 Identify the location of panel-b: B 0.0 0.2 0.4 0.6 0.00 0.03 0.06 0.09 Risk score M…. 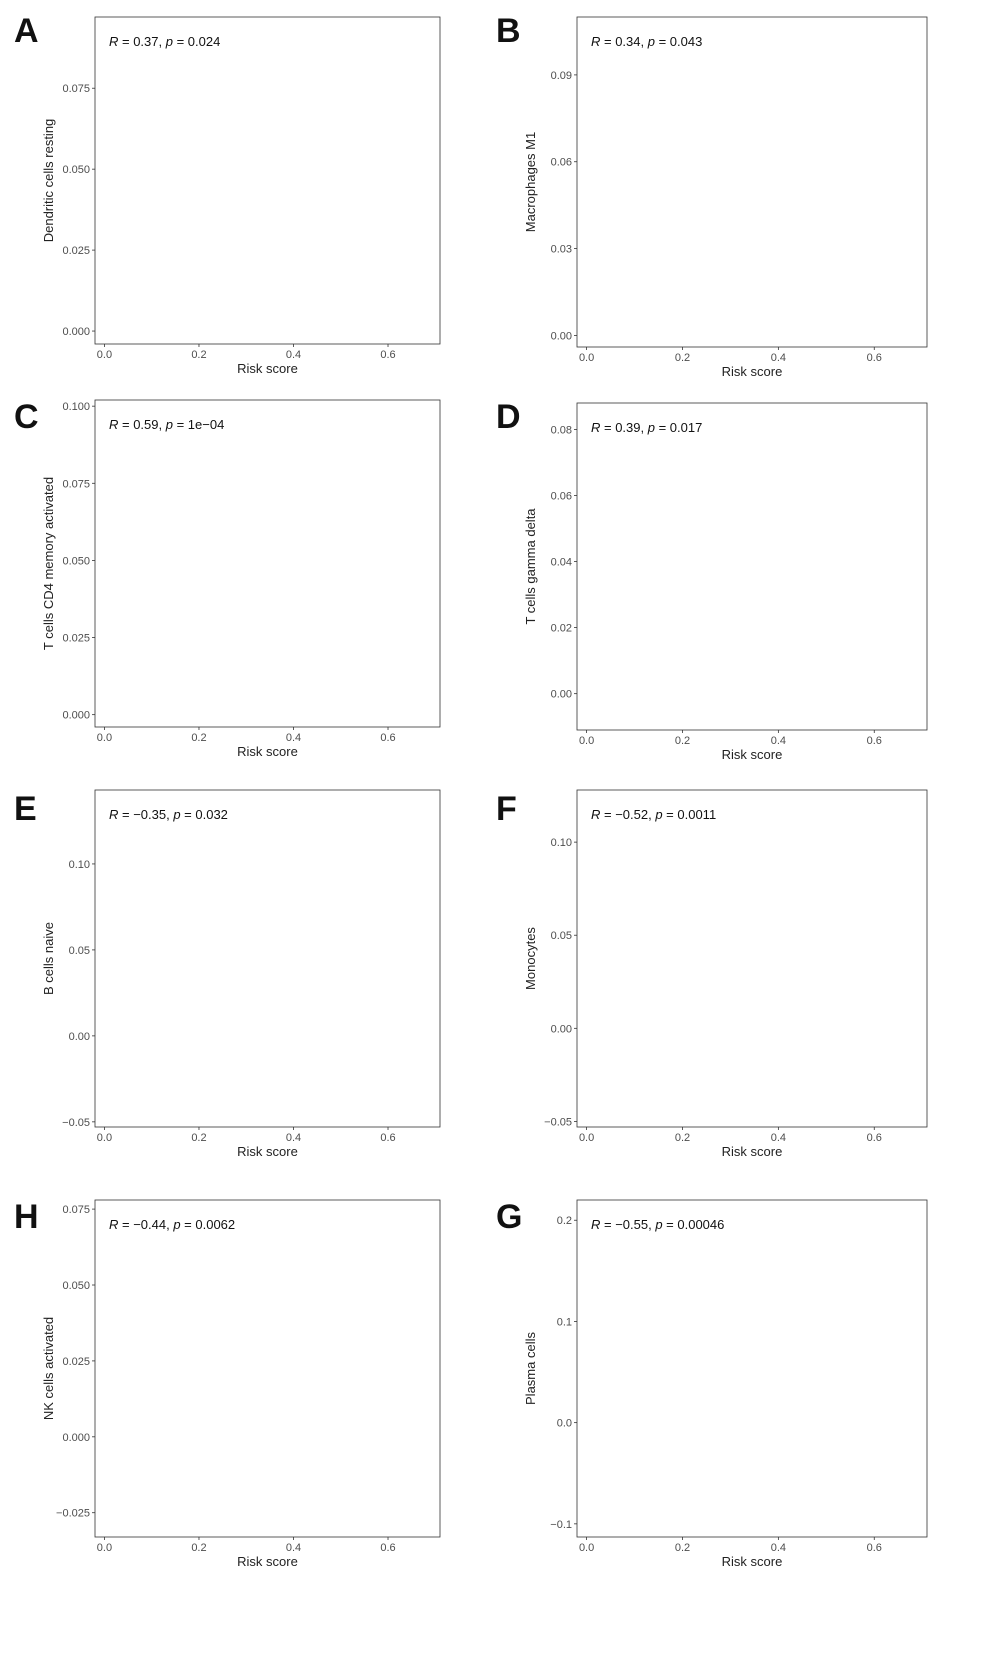
(712, 195).